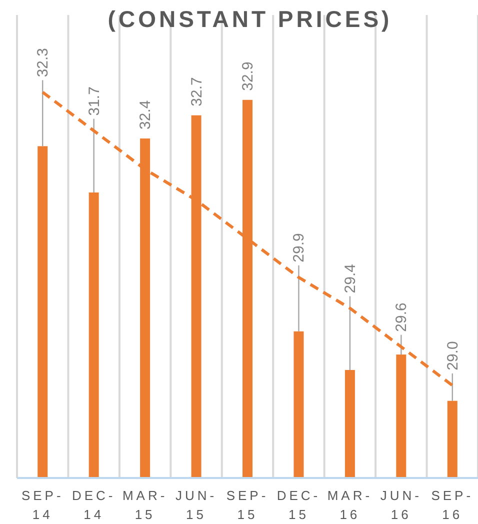 This screenshot has height=524, width=478. Describe the element at coordinates (145, 505) in the screenshot. I see `x-tick-label: MAR-15` at that location.